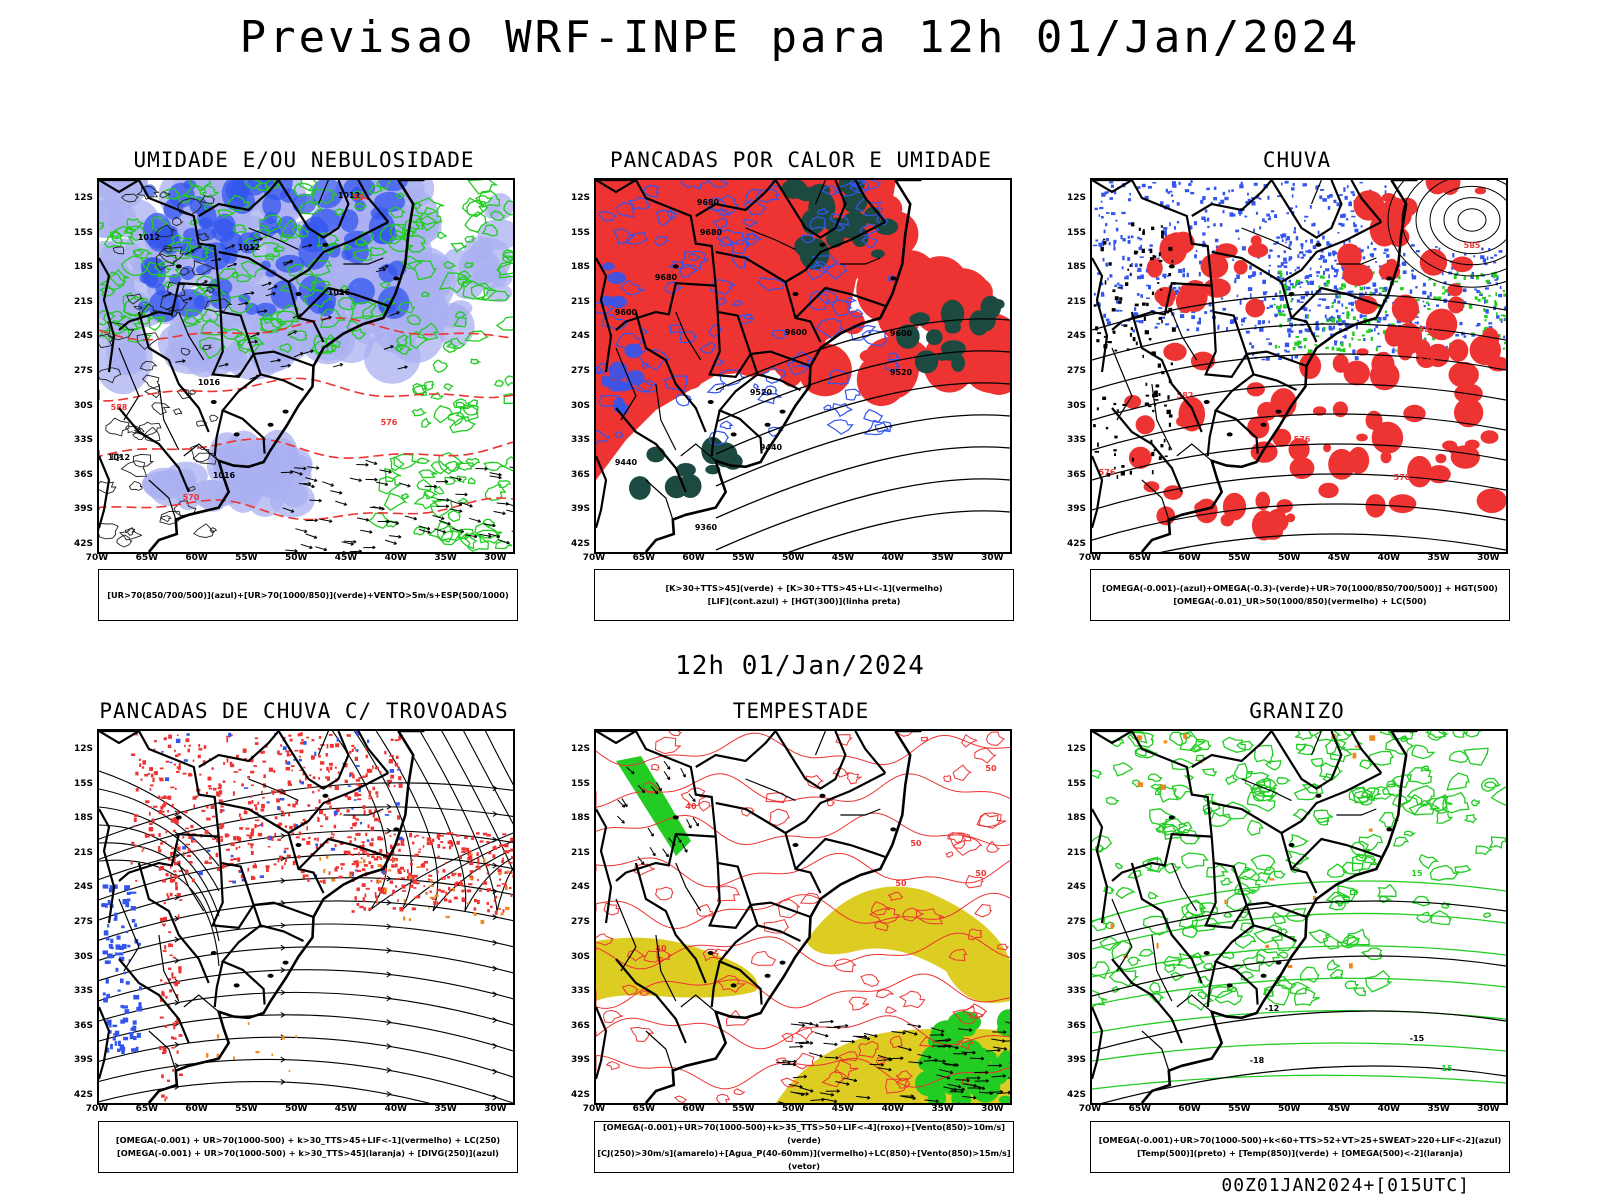 The image size is (1600, 1200). Describe the element at coordinates (251, 309) in the screenshot. I see `humidity-high-area` at that location.